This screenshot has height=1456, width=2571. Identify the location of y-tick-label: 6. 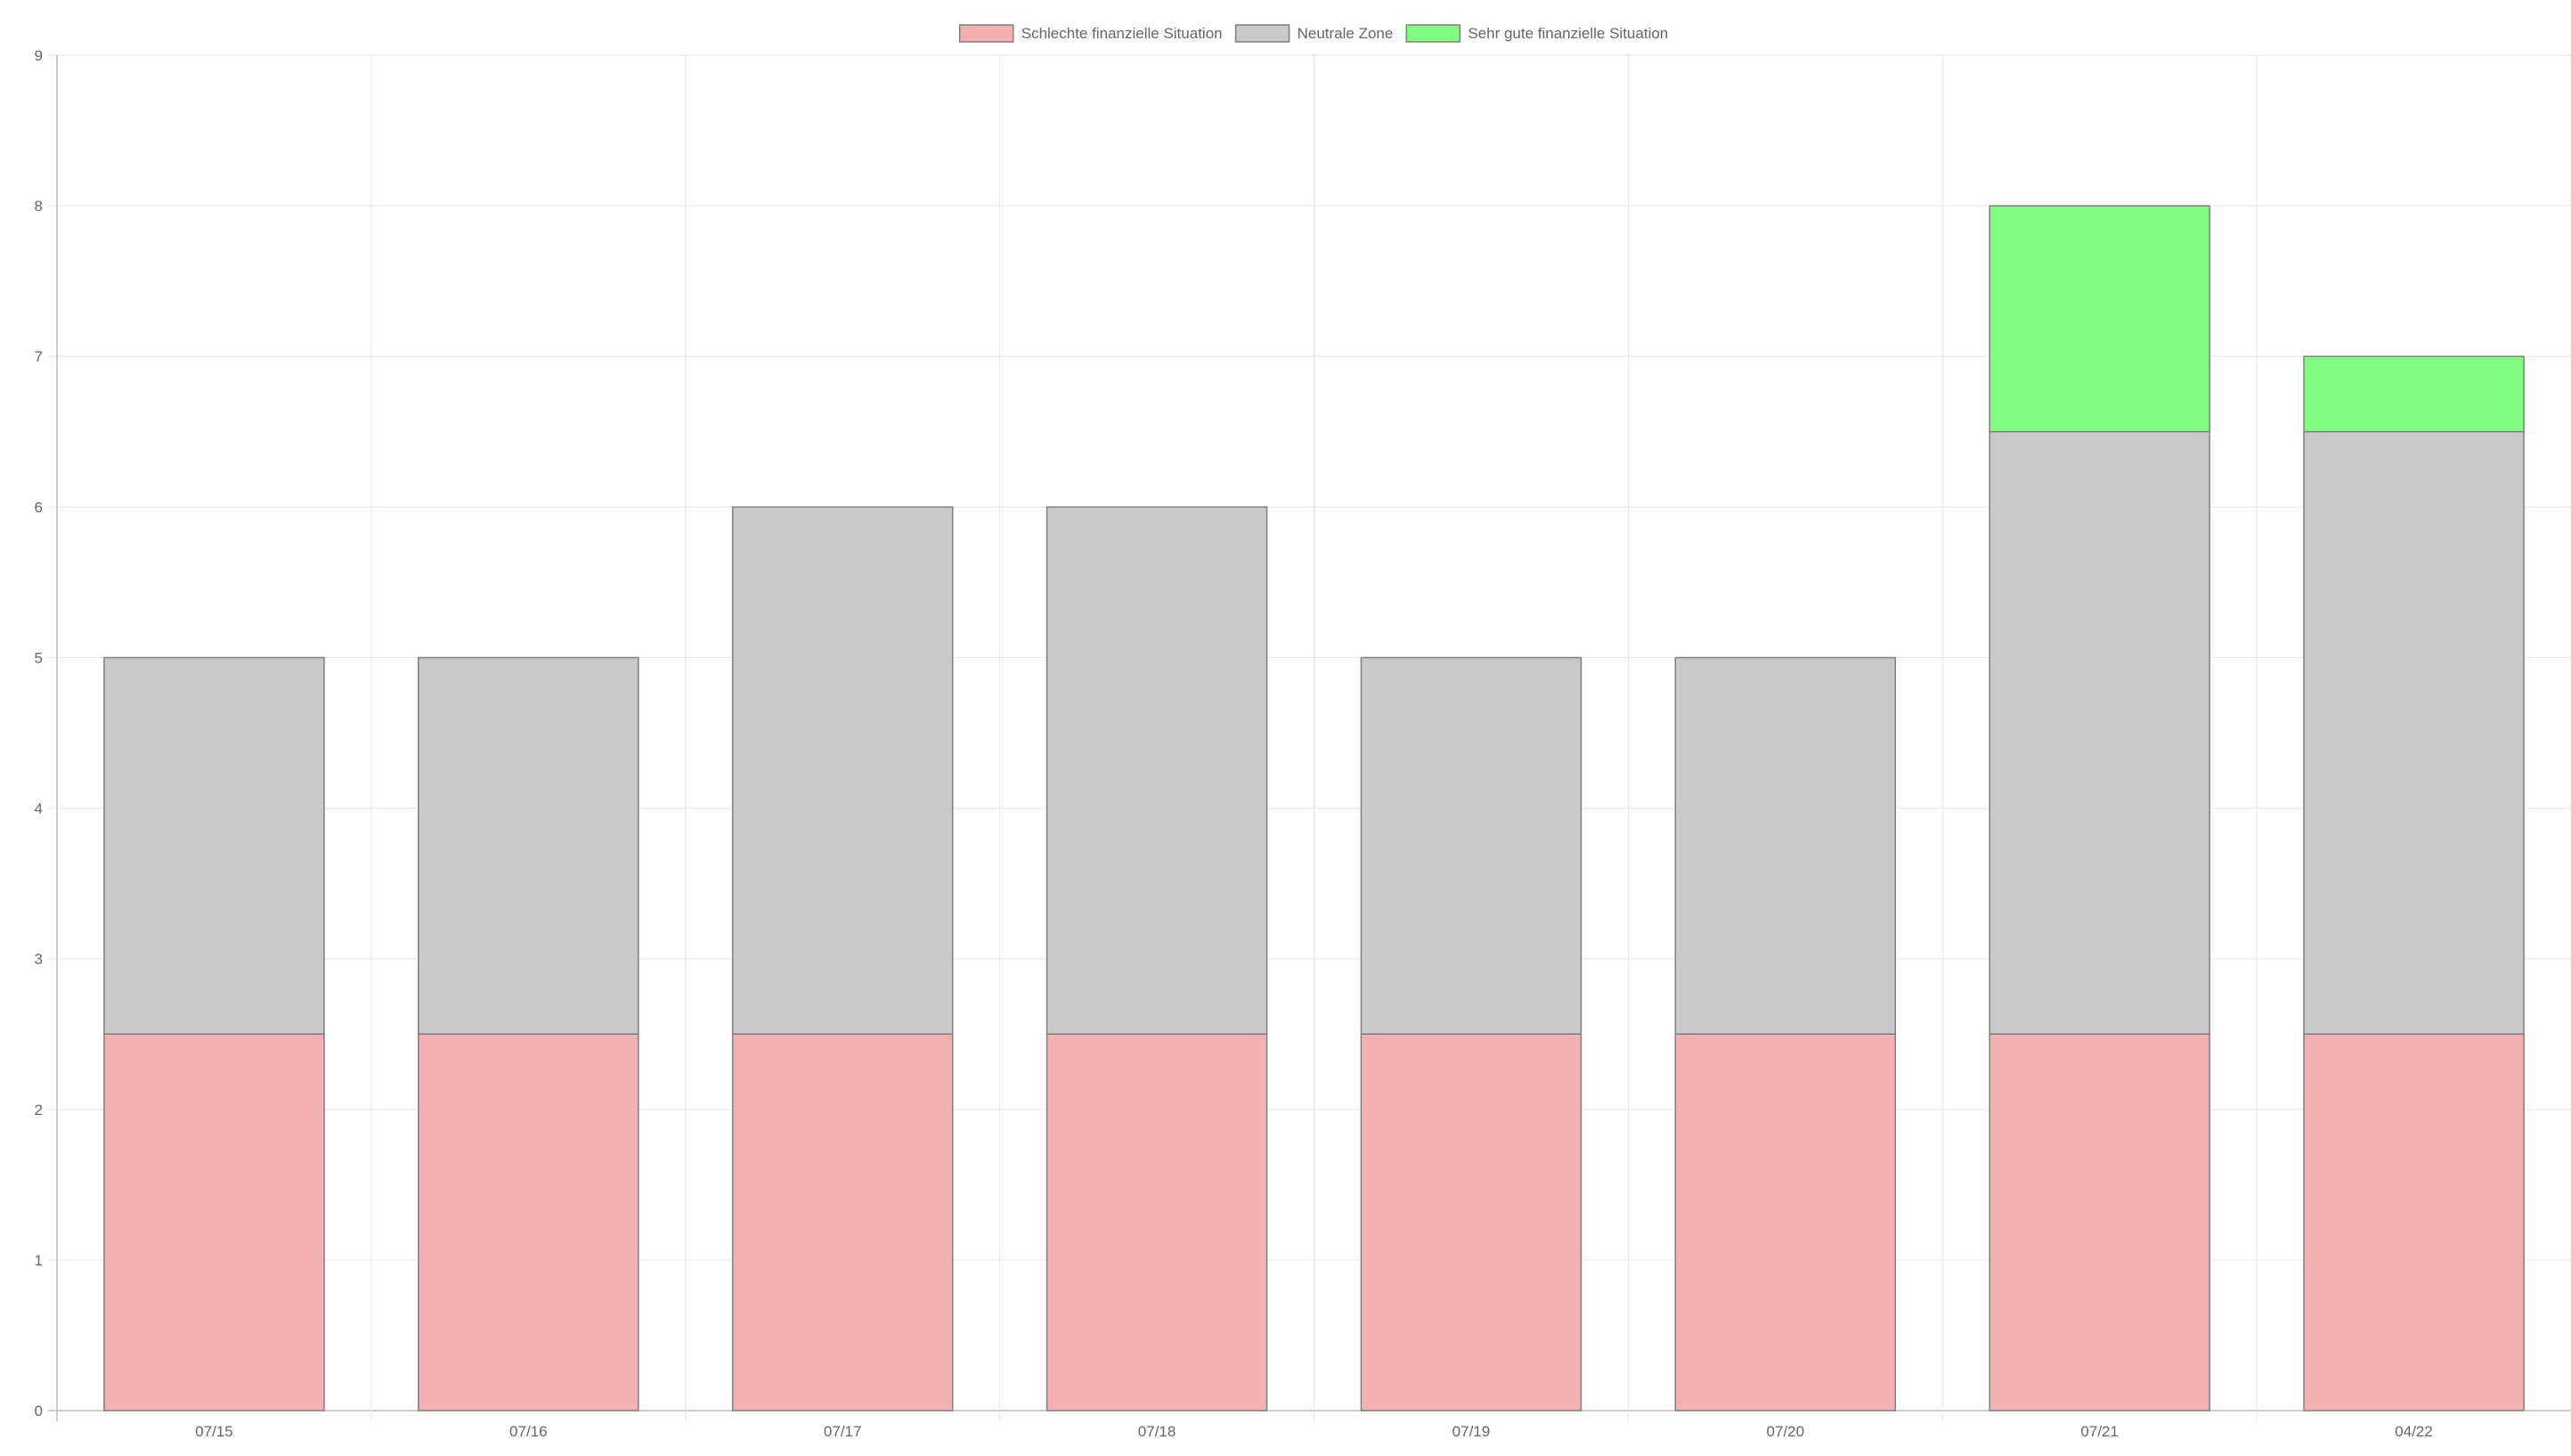
(39, 507).